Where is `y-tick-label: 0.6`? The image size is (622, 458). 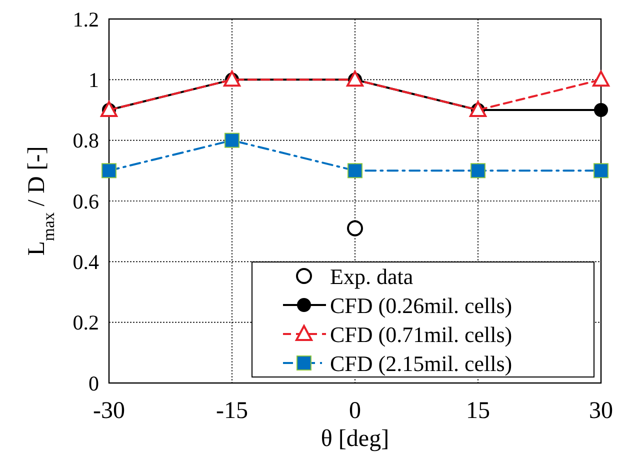
y-tick-label: 0.6 is located at coordinates (85, 201).